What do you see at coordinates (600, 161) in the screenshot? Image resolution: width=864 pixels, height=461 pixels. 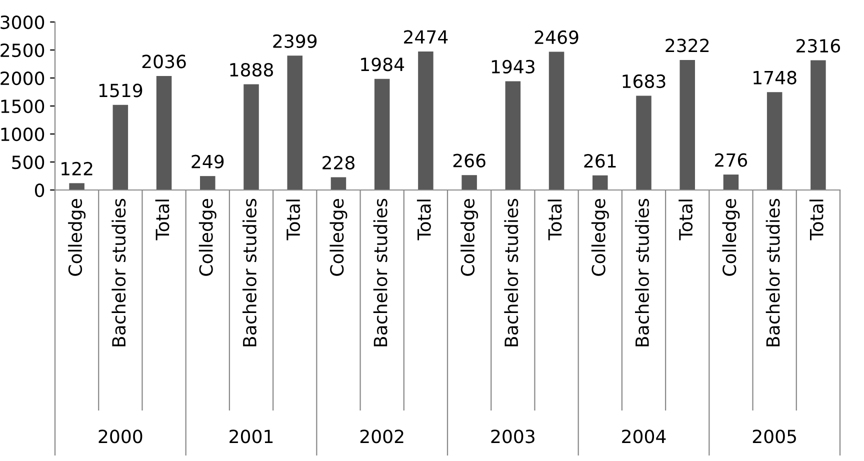 I see `data-label: 261` at bounding box center [600, 161].